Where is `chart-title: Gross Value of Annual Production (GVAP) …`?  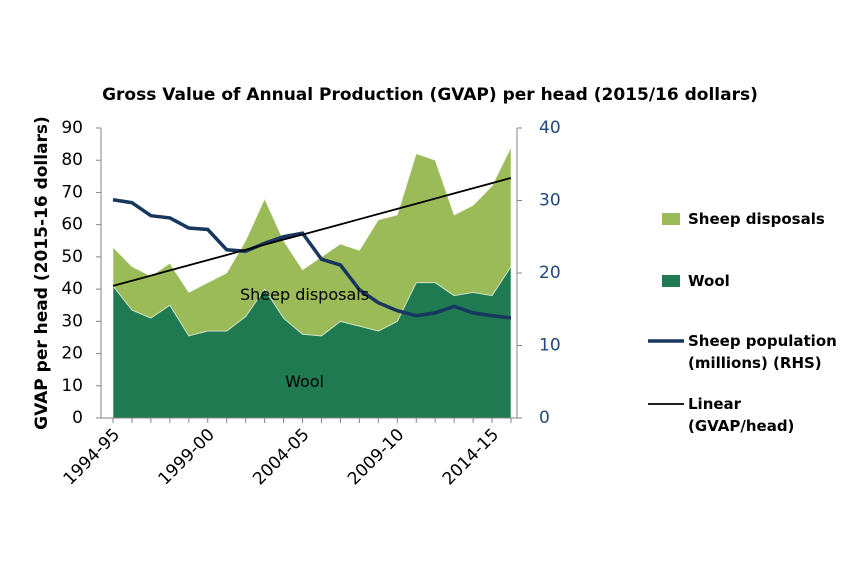
chart-title: Gross Value of Annual Production (GVAP) … is located at coordinates (430, 95).